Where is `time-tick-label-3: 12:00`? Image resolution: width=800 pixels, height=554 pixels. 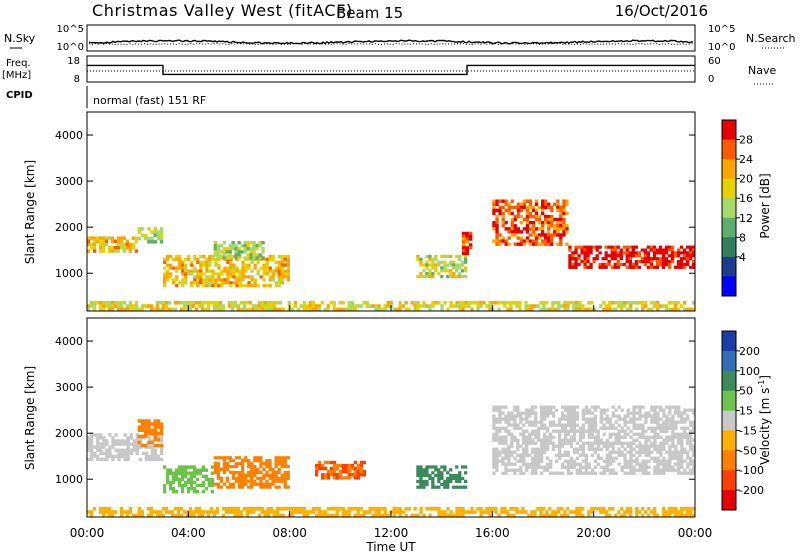 time-tick-label-3: 12:00 is located at coordinates (391, 533).